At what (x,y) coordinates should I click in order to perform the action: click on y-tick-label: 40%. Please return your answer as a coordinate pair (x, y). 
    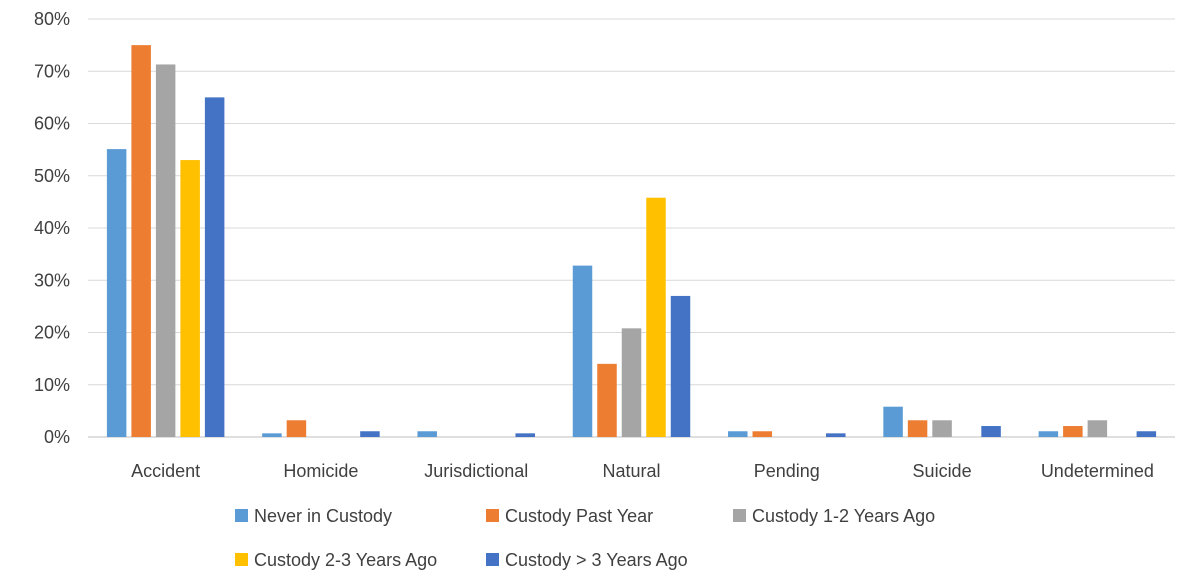
    Looking at the image, I should click on (52, 228).